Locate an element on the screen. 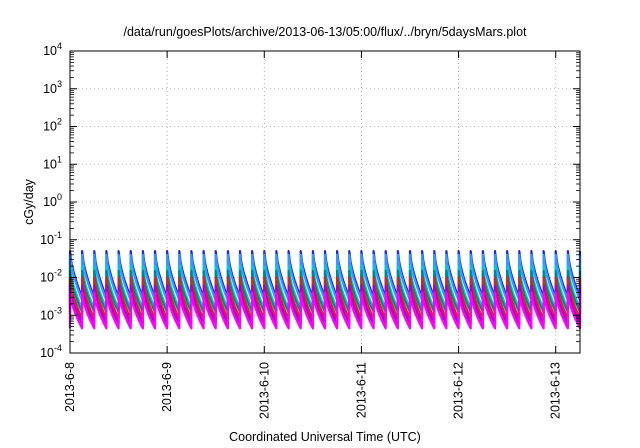  x-tick-label: 2013-6-8 is located at coordinates (70, 387).